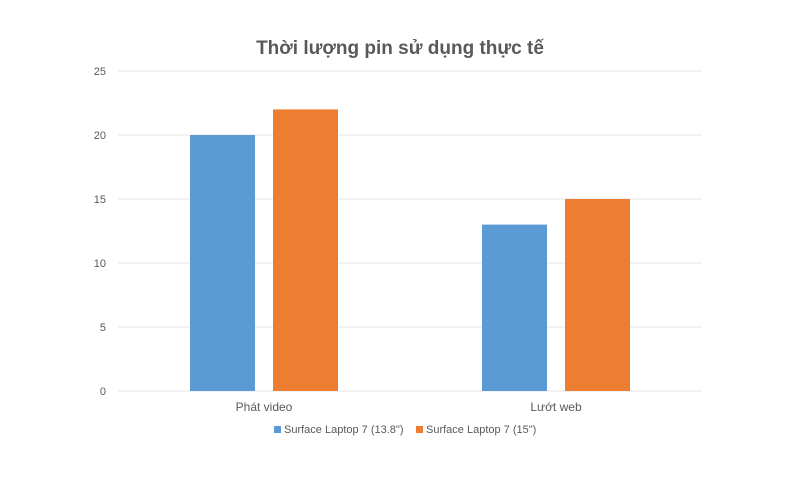 The width and height of the screenshot is (800, 487). I want to click on chart-title: Thời lượng pin sử dụng thực tế, so click(400, 48).